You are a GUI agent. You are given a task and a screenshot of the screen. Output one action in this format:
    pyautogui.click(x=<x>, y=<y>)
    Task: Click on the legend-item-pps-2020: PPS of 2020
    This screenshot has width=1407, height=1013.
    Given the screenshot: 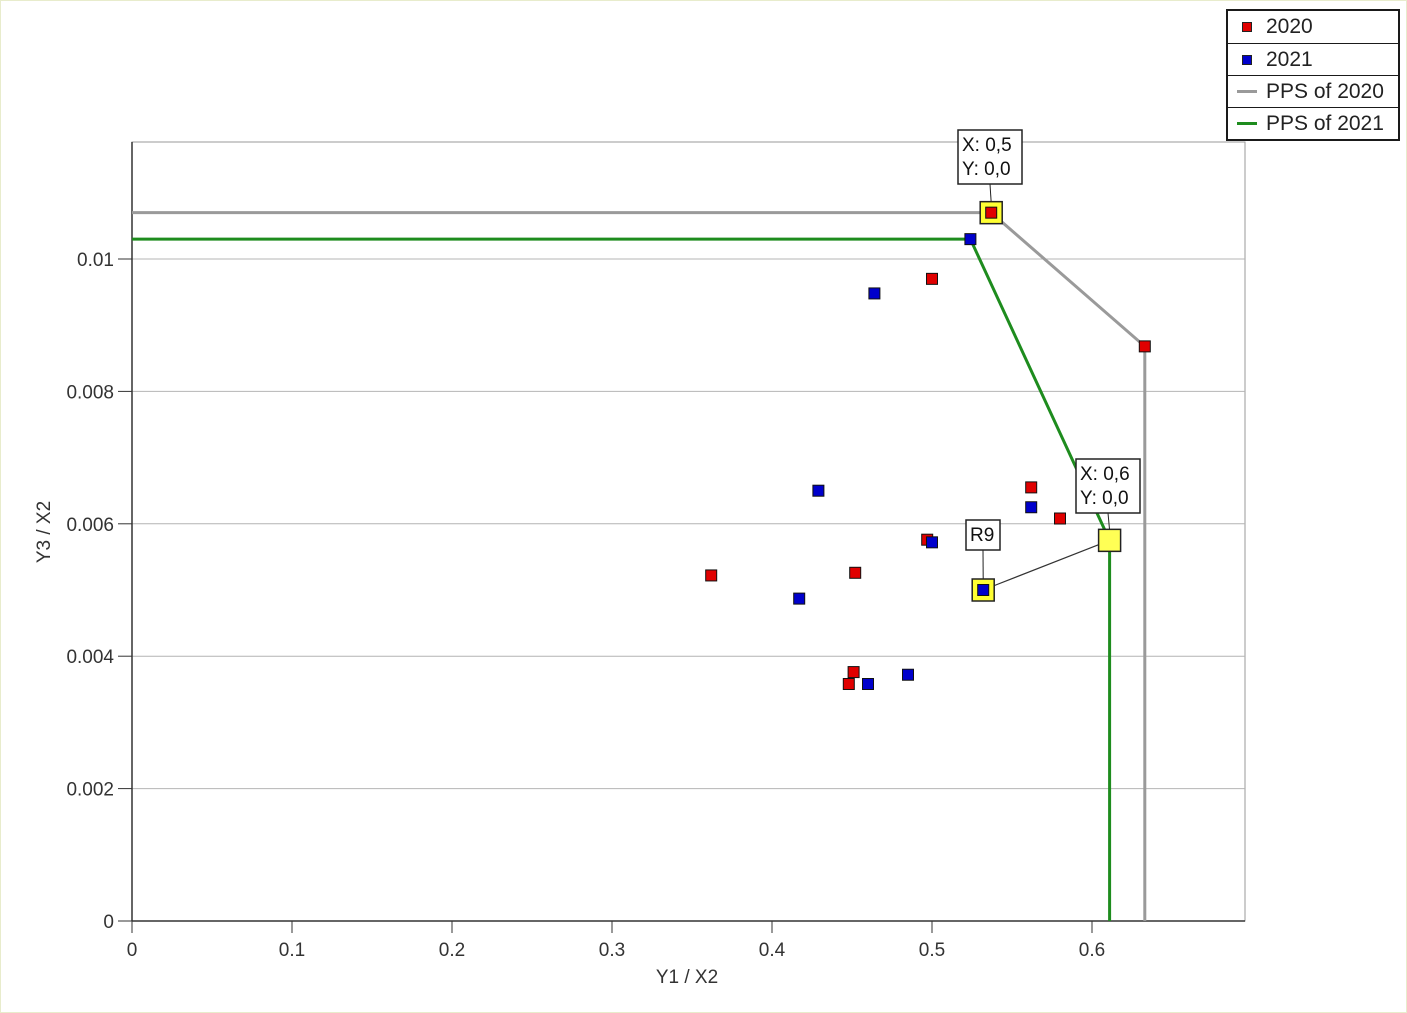 What is the action you would take?
    pyautogui.click(x=1313, y=91)
    